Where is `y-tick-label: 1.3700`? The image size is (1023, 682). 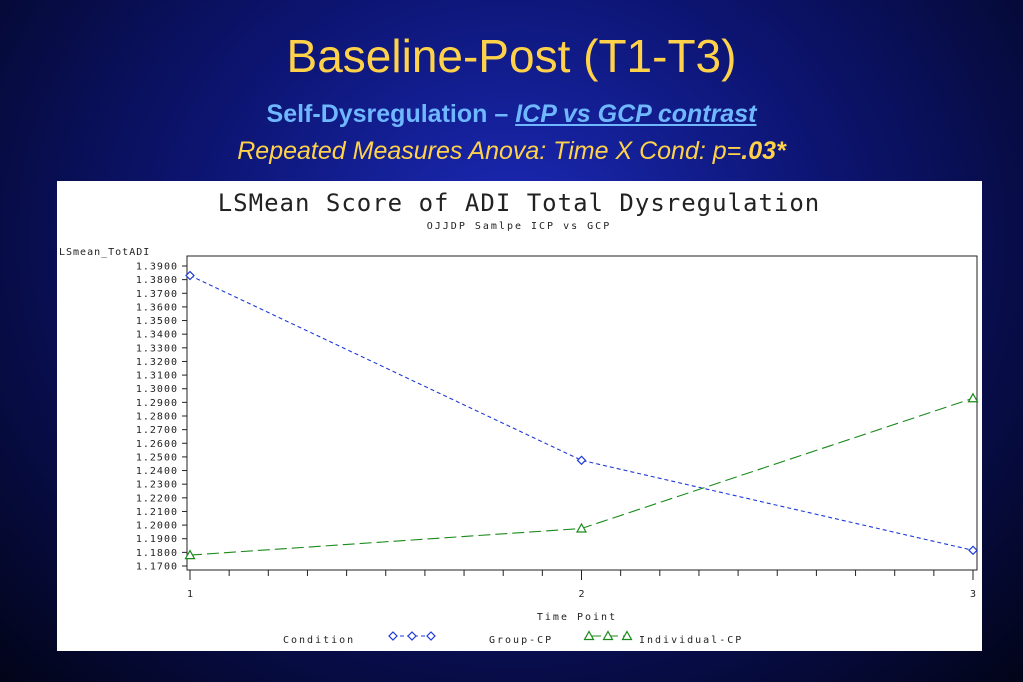 y-tick-label: 1.3700 is located at coordinates (157, 294).